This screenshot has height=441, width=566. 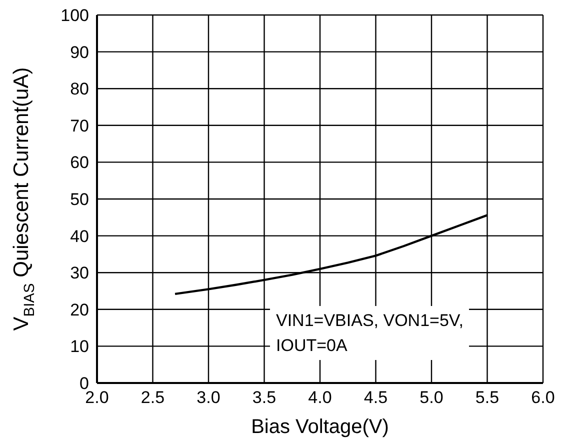 What do you see at coordinates (376, 398) in the screenshot?
I see `x-tick-label: 4.5` at bounding box center [376, 398].